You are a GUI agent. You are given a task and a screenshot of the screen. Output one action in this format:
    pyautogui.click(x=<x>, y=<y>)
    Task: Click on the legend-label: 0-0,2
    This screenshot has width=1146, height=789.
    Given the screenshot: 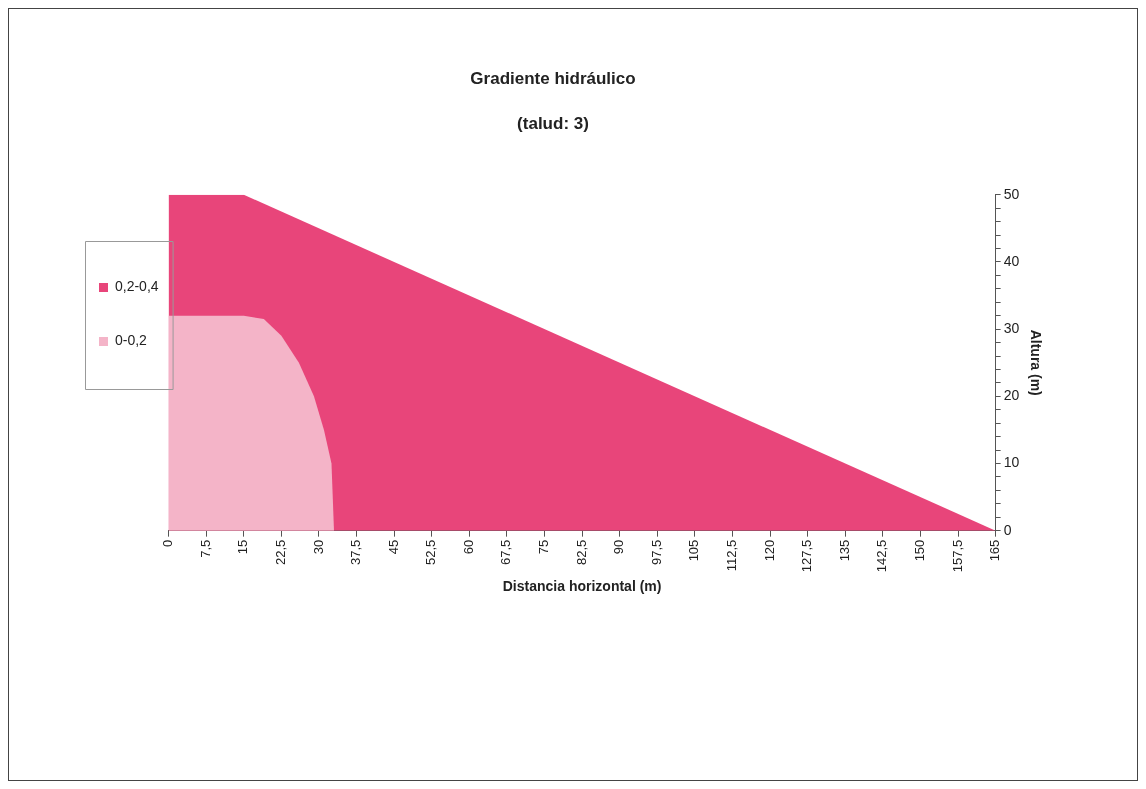 What is the action you would take?
    pyautogui.click(x=131, y=340)
    